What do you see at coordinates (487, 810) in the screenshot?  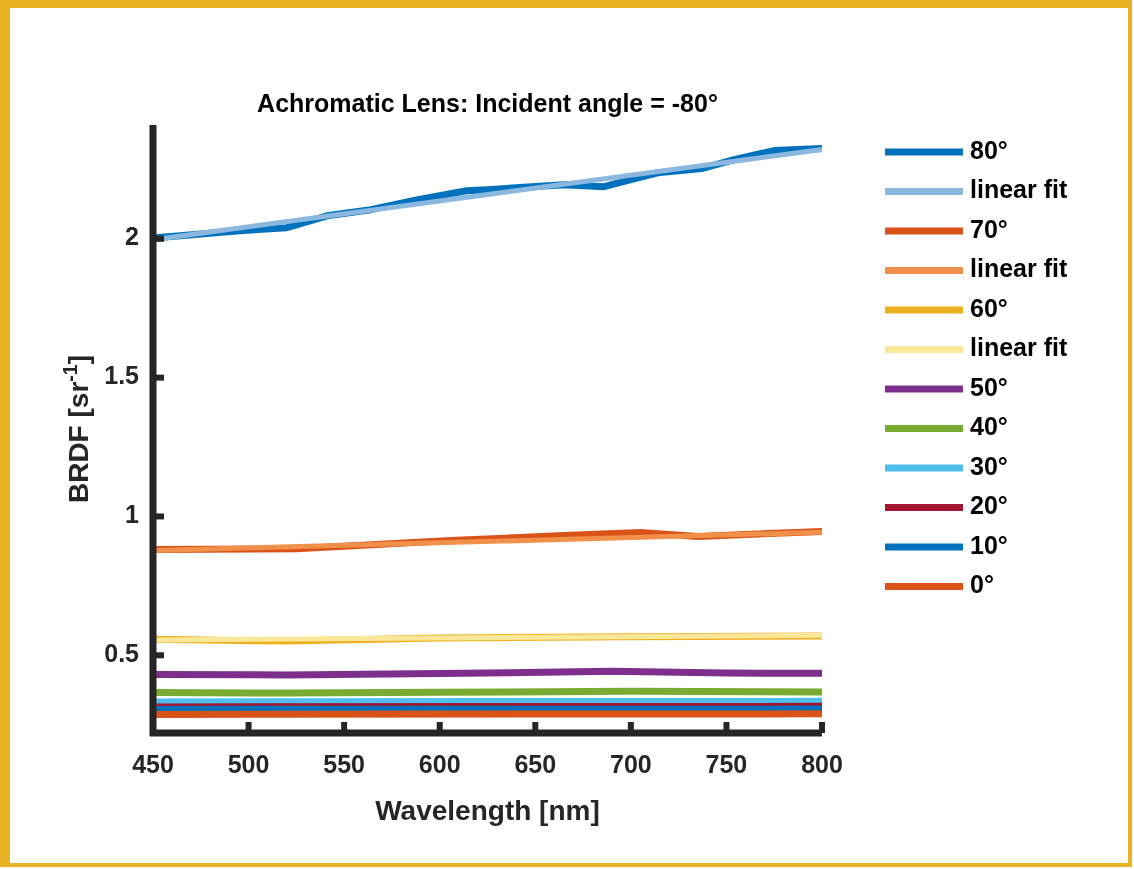 I see `x-axis-title: Wavelength [nm]` at bounding box center [487, 810].